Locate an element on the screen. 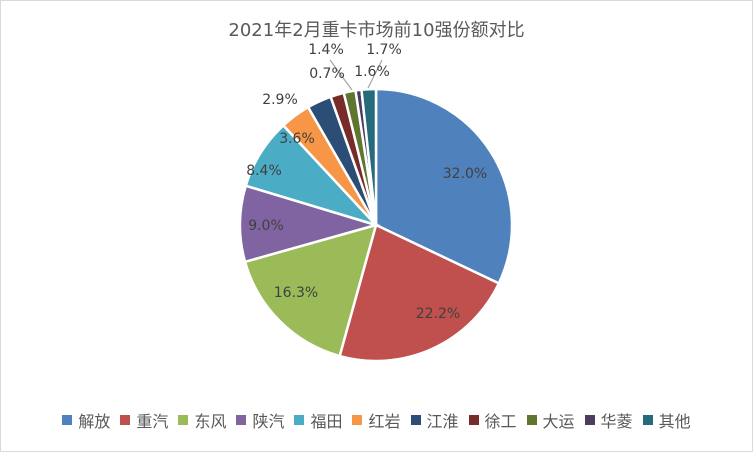  data-label: 1.7% is located at coordinates (384, 50).